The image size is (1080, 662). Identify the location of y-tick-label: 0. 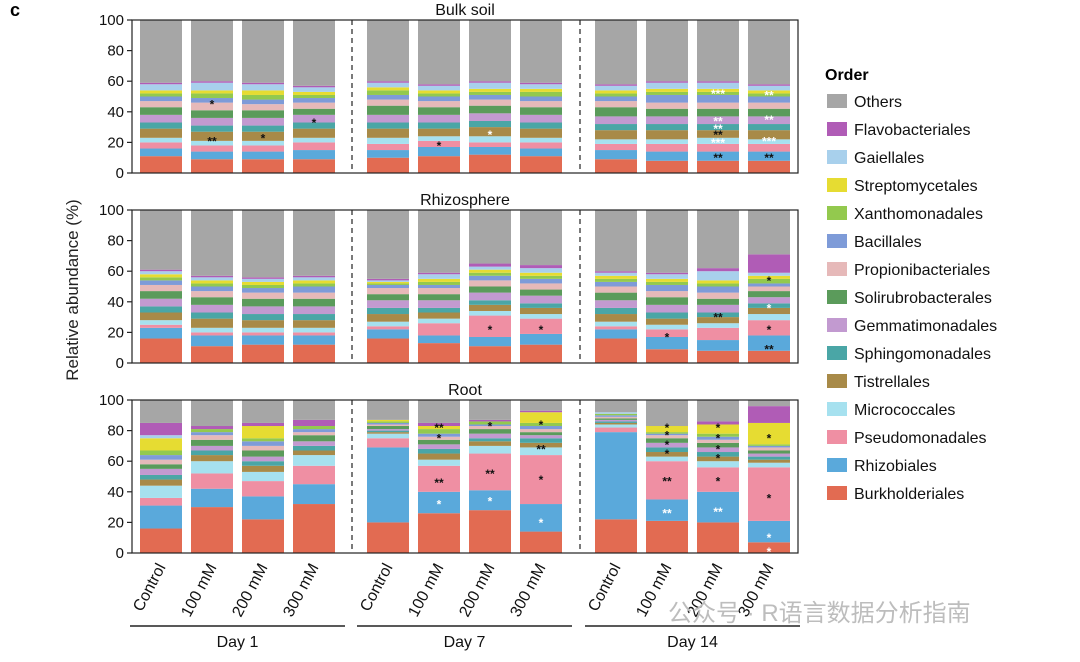
(120, 363).